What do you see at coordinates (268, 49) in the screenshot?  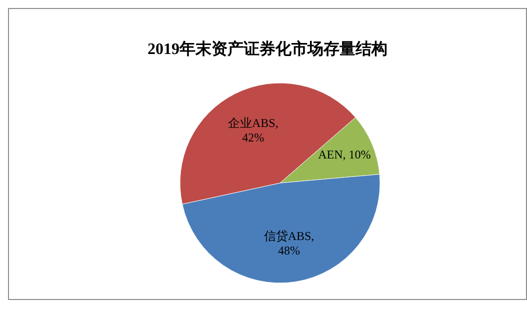 I see `chart-title: 2019年末资产证券化市场存量结构` at bounding box center [268, 49].